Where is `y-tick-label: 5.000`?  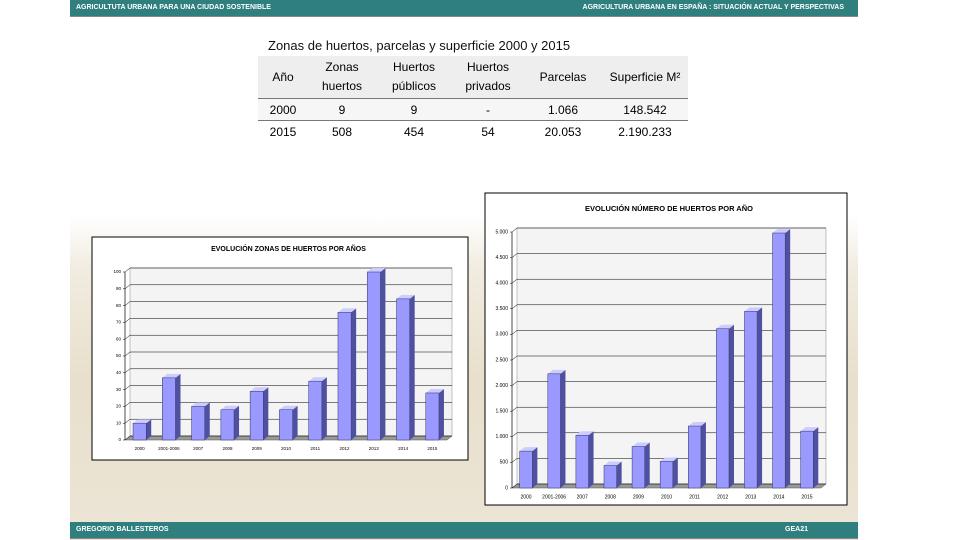 y-tick-label: 5.000 is located at coordinates (501, 232).